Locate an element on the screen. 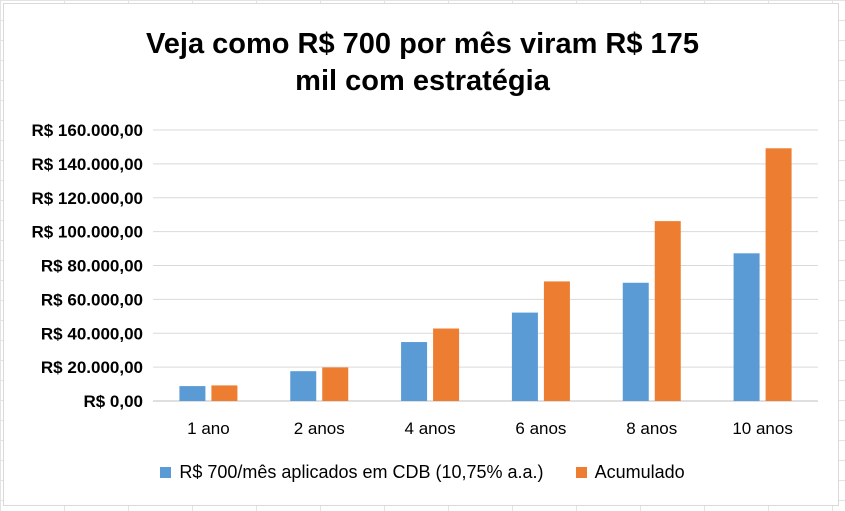 This screenshot has width=845, height=511. x-tick-label: 2 anos is located at coordinates (319, 428).